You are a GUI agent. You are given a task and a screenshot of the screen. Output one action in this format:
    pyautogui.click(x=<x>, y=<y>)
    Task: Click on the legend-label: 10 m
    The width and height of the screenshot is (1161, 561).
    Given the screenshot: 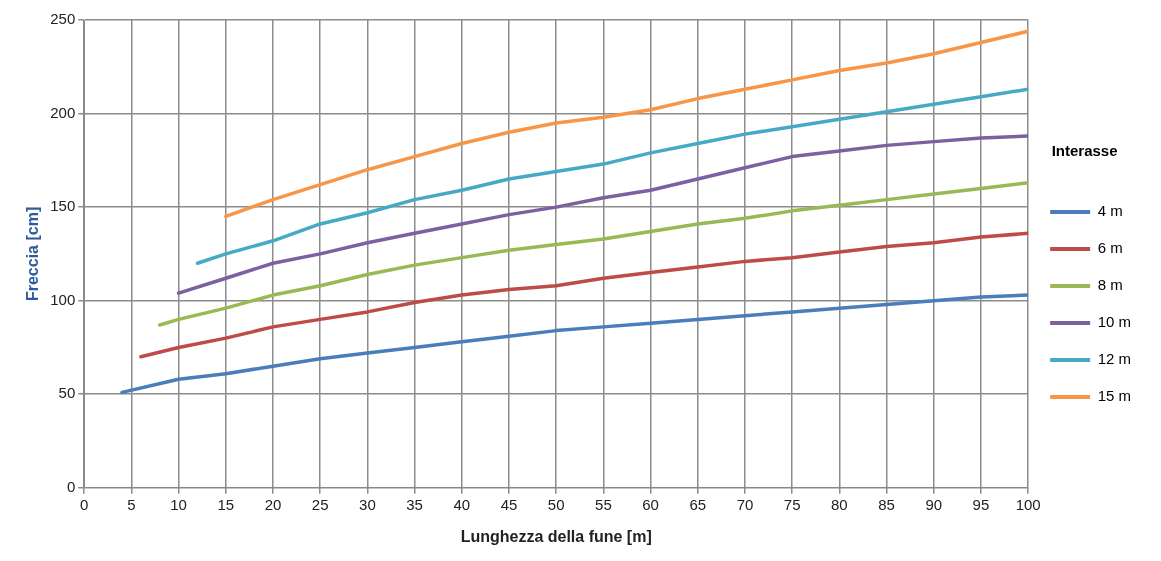 What is the action you would take?
    pyautogui.click(x=1114, y=322)
    